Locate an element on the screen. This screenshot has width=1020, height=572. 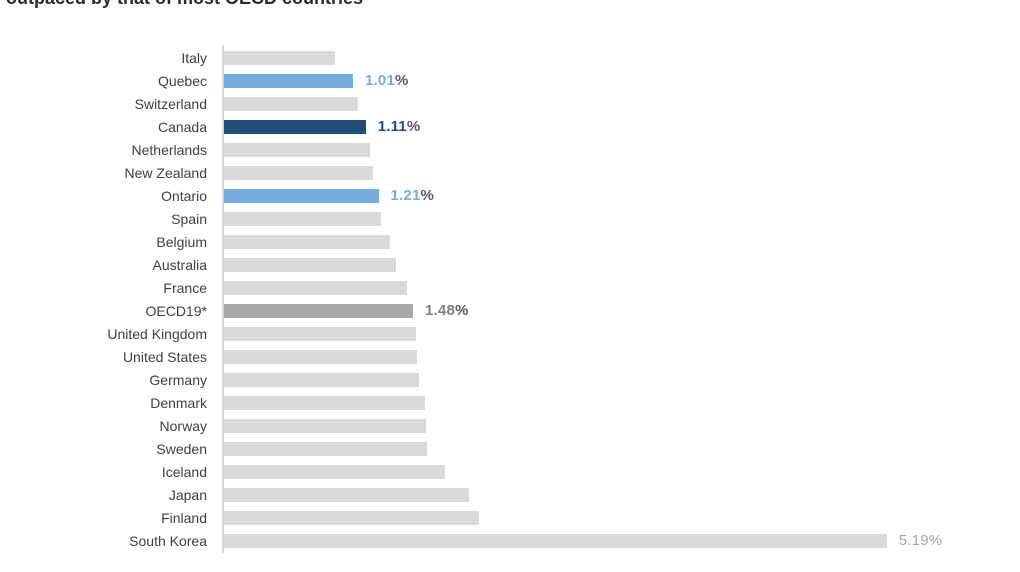
bar-track: 1.48% is located at coordinates (621, 310).